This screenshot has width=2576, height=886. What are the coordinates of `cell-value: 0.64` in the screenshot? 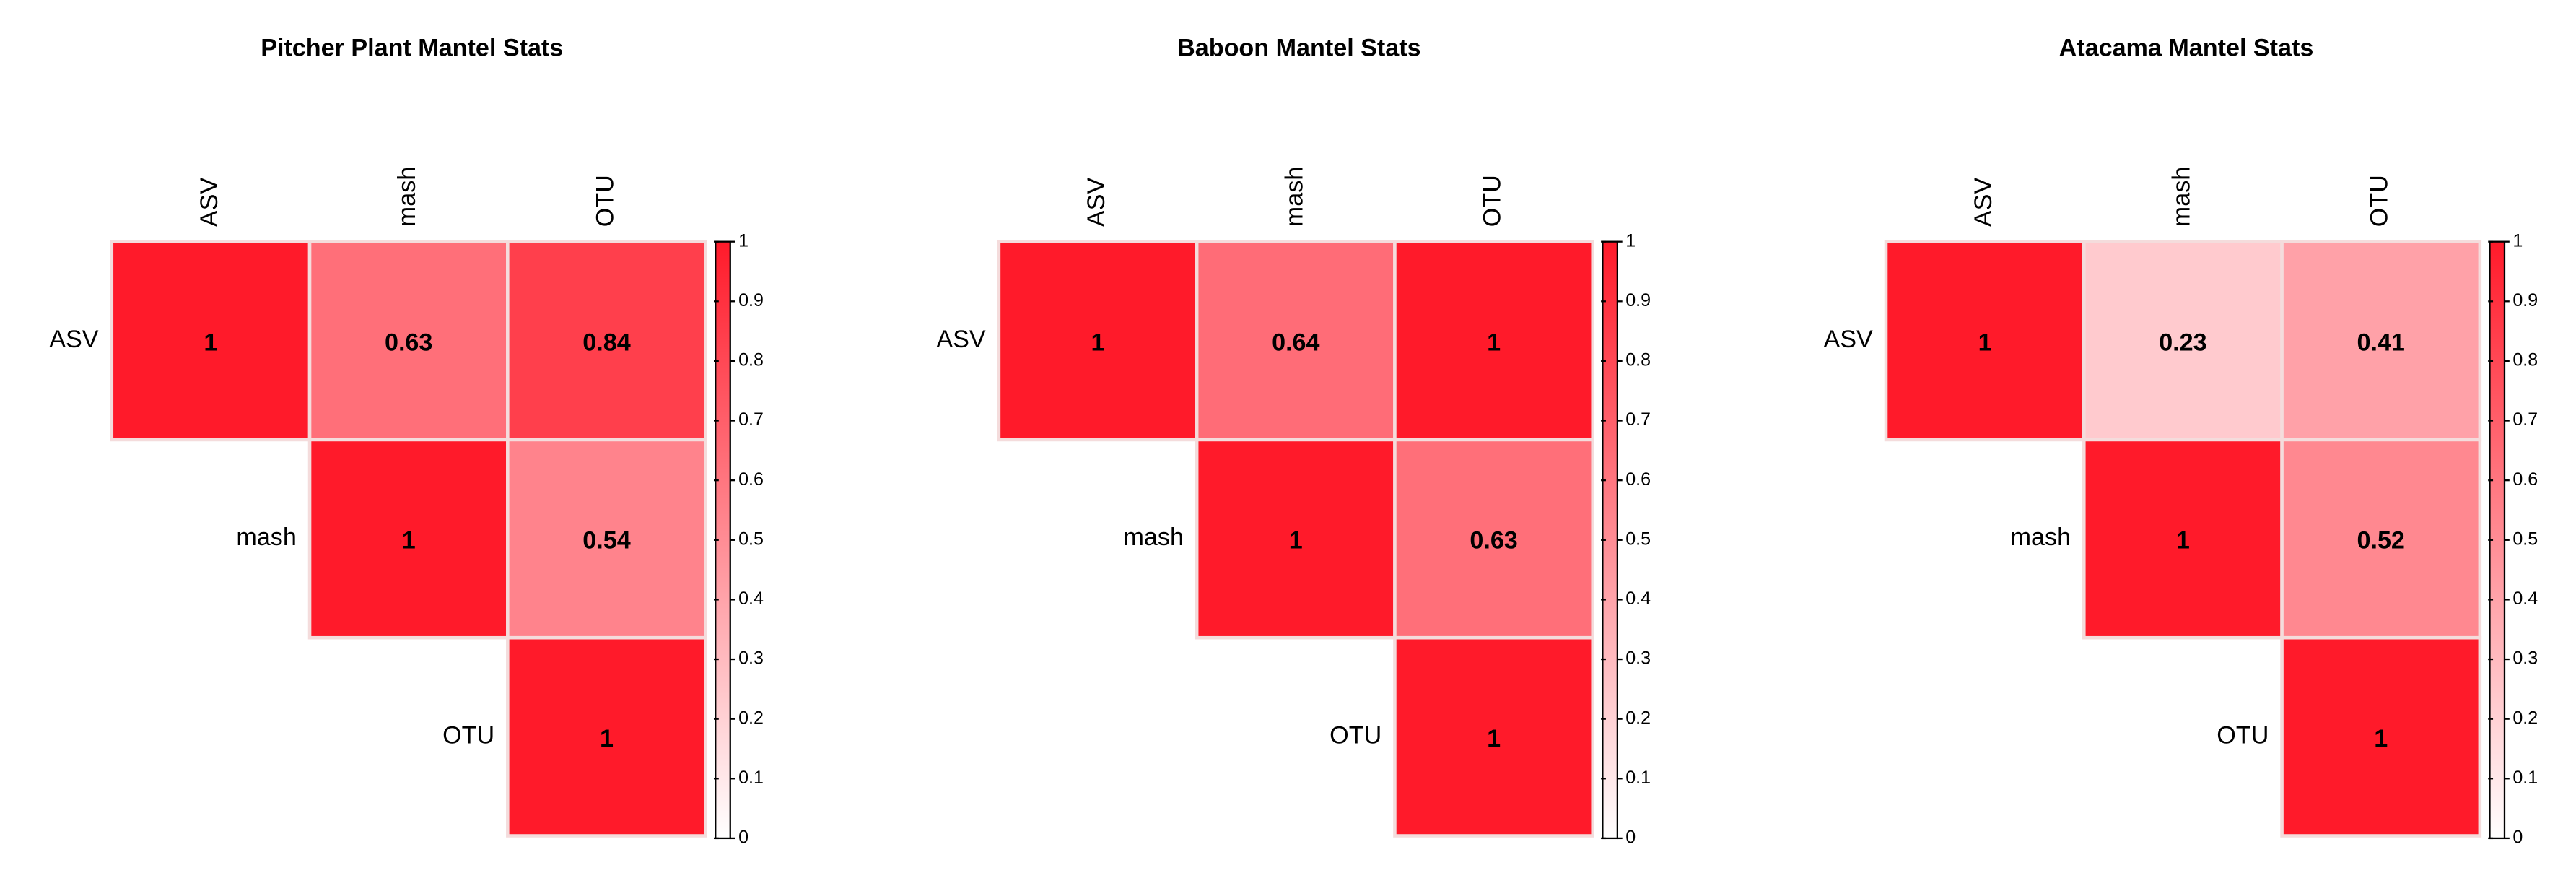 It's located at (1295, 342).